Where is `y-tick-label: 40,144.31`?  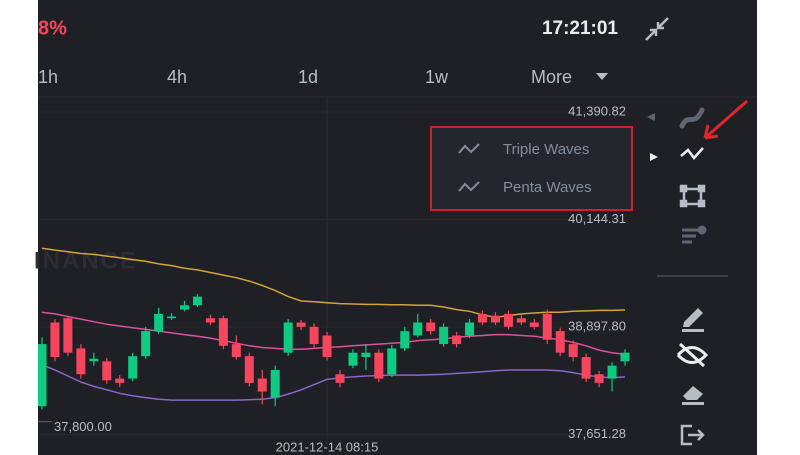 y-tick-label: 40,144.31 is located at coordinates (597, 218).